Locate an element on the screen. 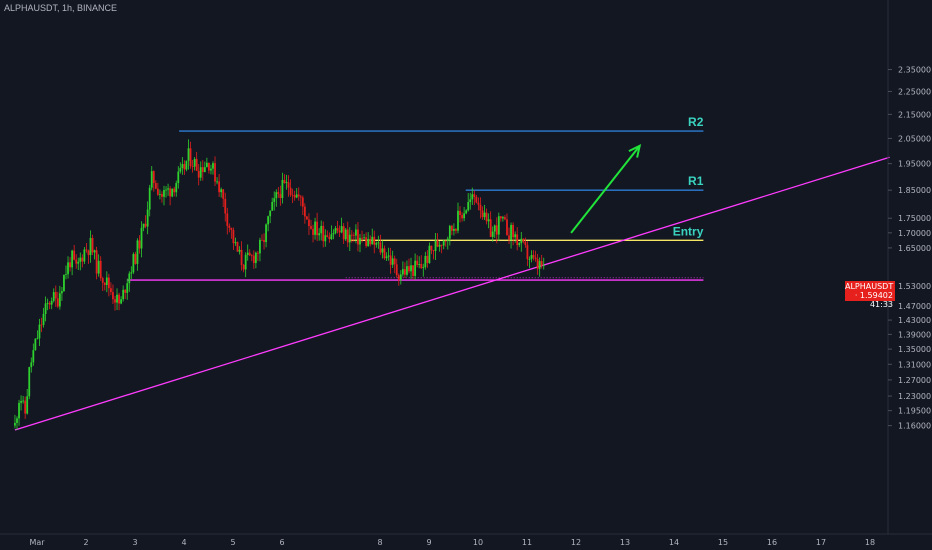  level-label-r2: R2 is located at coordinates (696, 122).